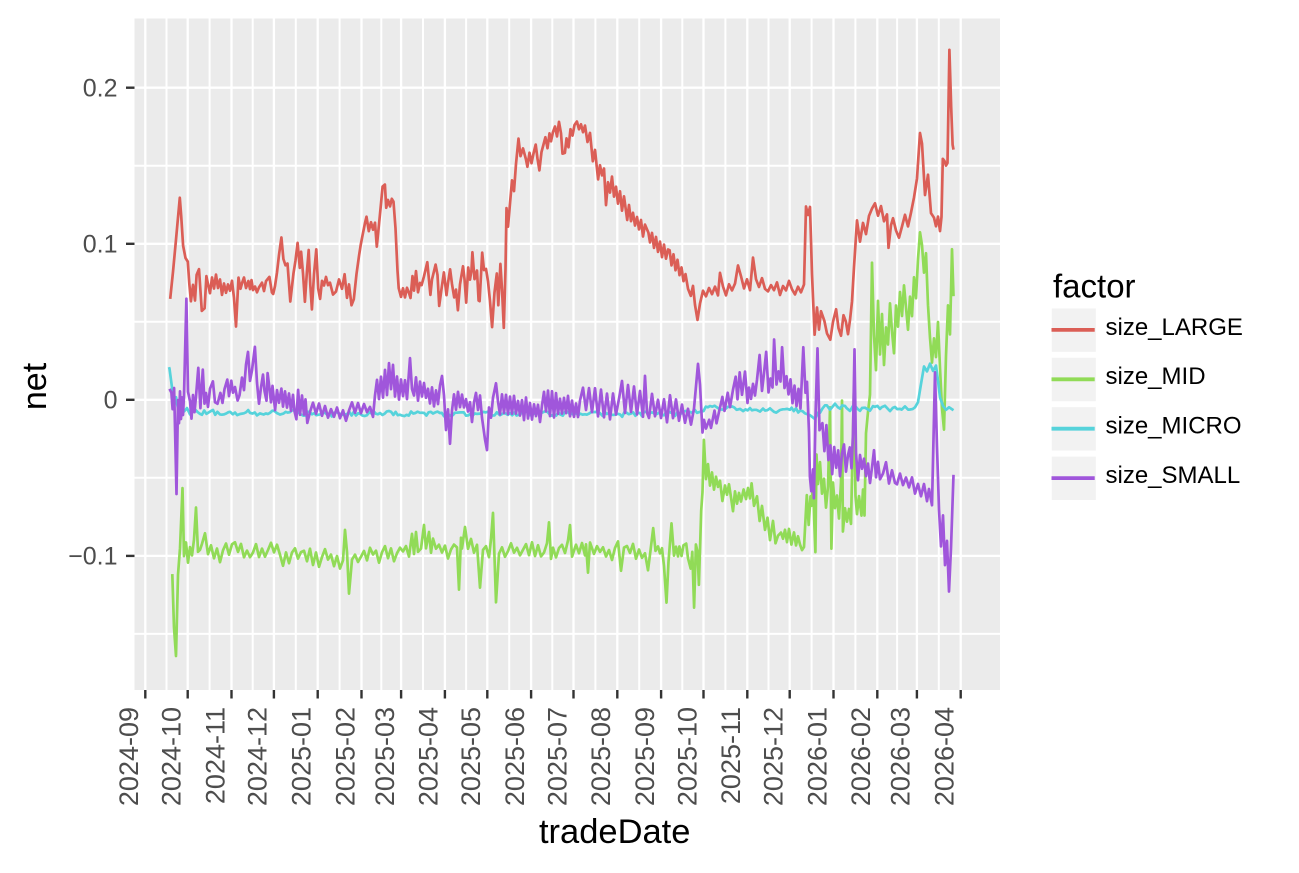 The height and width of the screenshot is (873, 1299). I want to click on svg-text: 2024-09, so click(129, 756).